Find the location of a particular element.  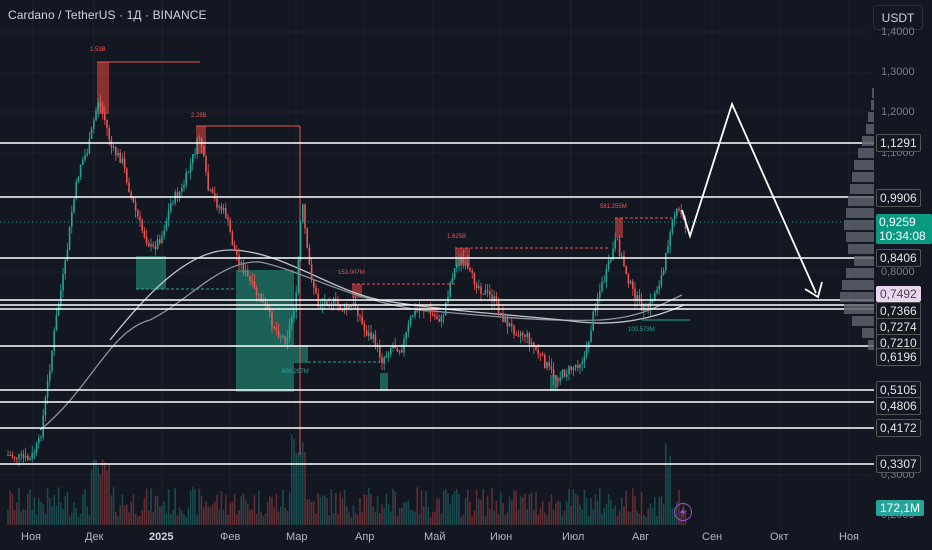

symbol-title: Cardano / TetherUS · 1Д · BINANCE is located at coordinates (107, 15).